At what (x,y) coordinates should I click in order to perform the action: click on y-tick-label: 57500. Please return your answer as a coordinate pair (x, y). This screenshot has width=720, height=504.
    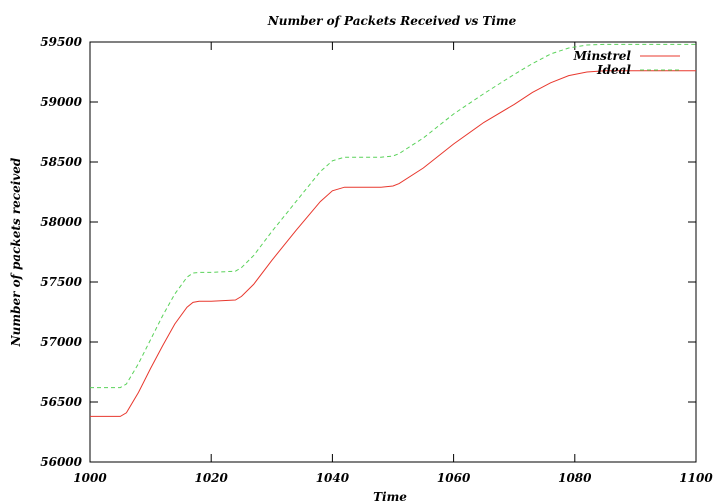
    Looking at the image, I should click on (61, 282).